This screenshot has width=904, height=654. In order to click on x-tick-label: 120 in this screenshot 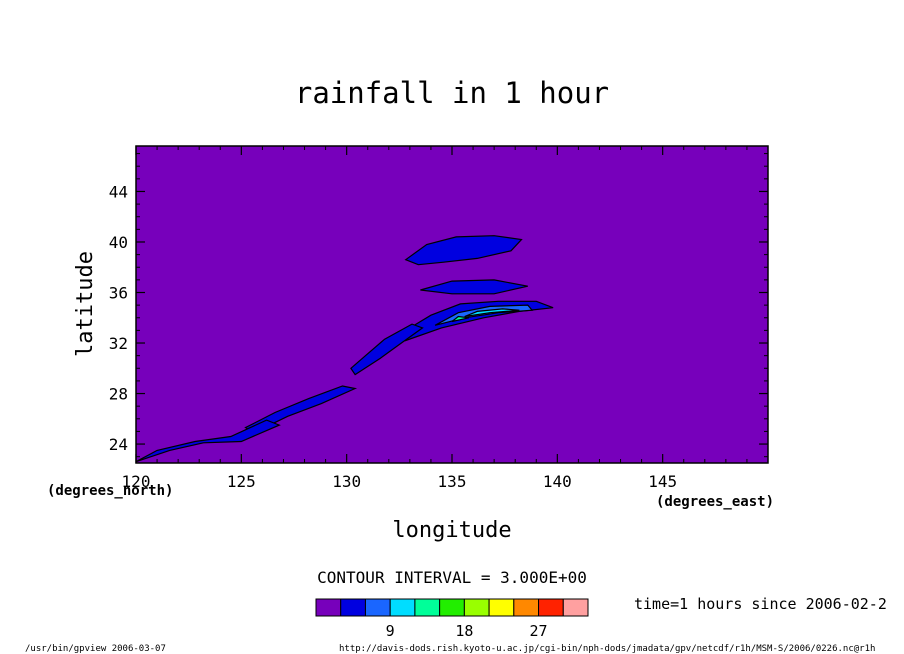, I will do `click(136, 481)`.